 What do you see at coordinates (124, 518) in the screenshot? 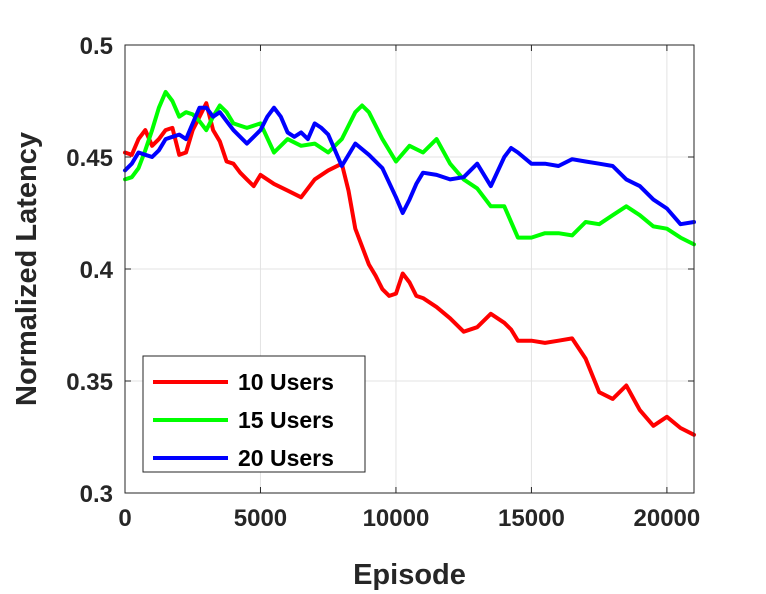
I see `x-tick-label: 0` at bounding box center [124, 518].